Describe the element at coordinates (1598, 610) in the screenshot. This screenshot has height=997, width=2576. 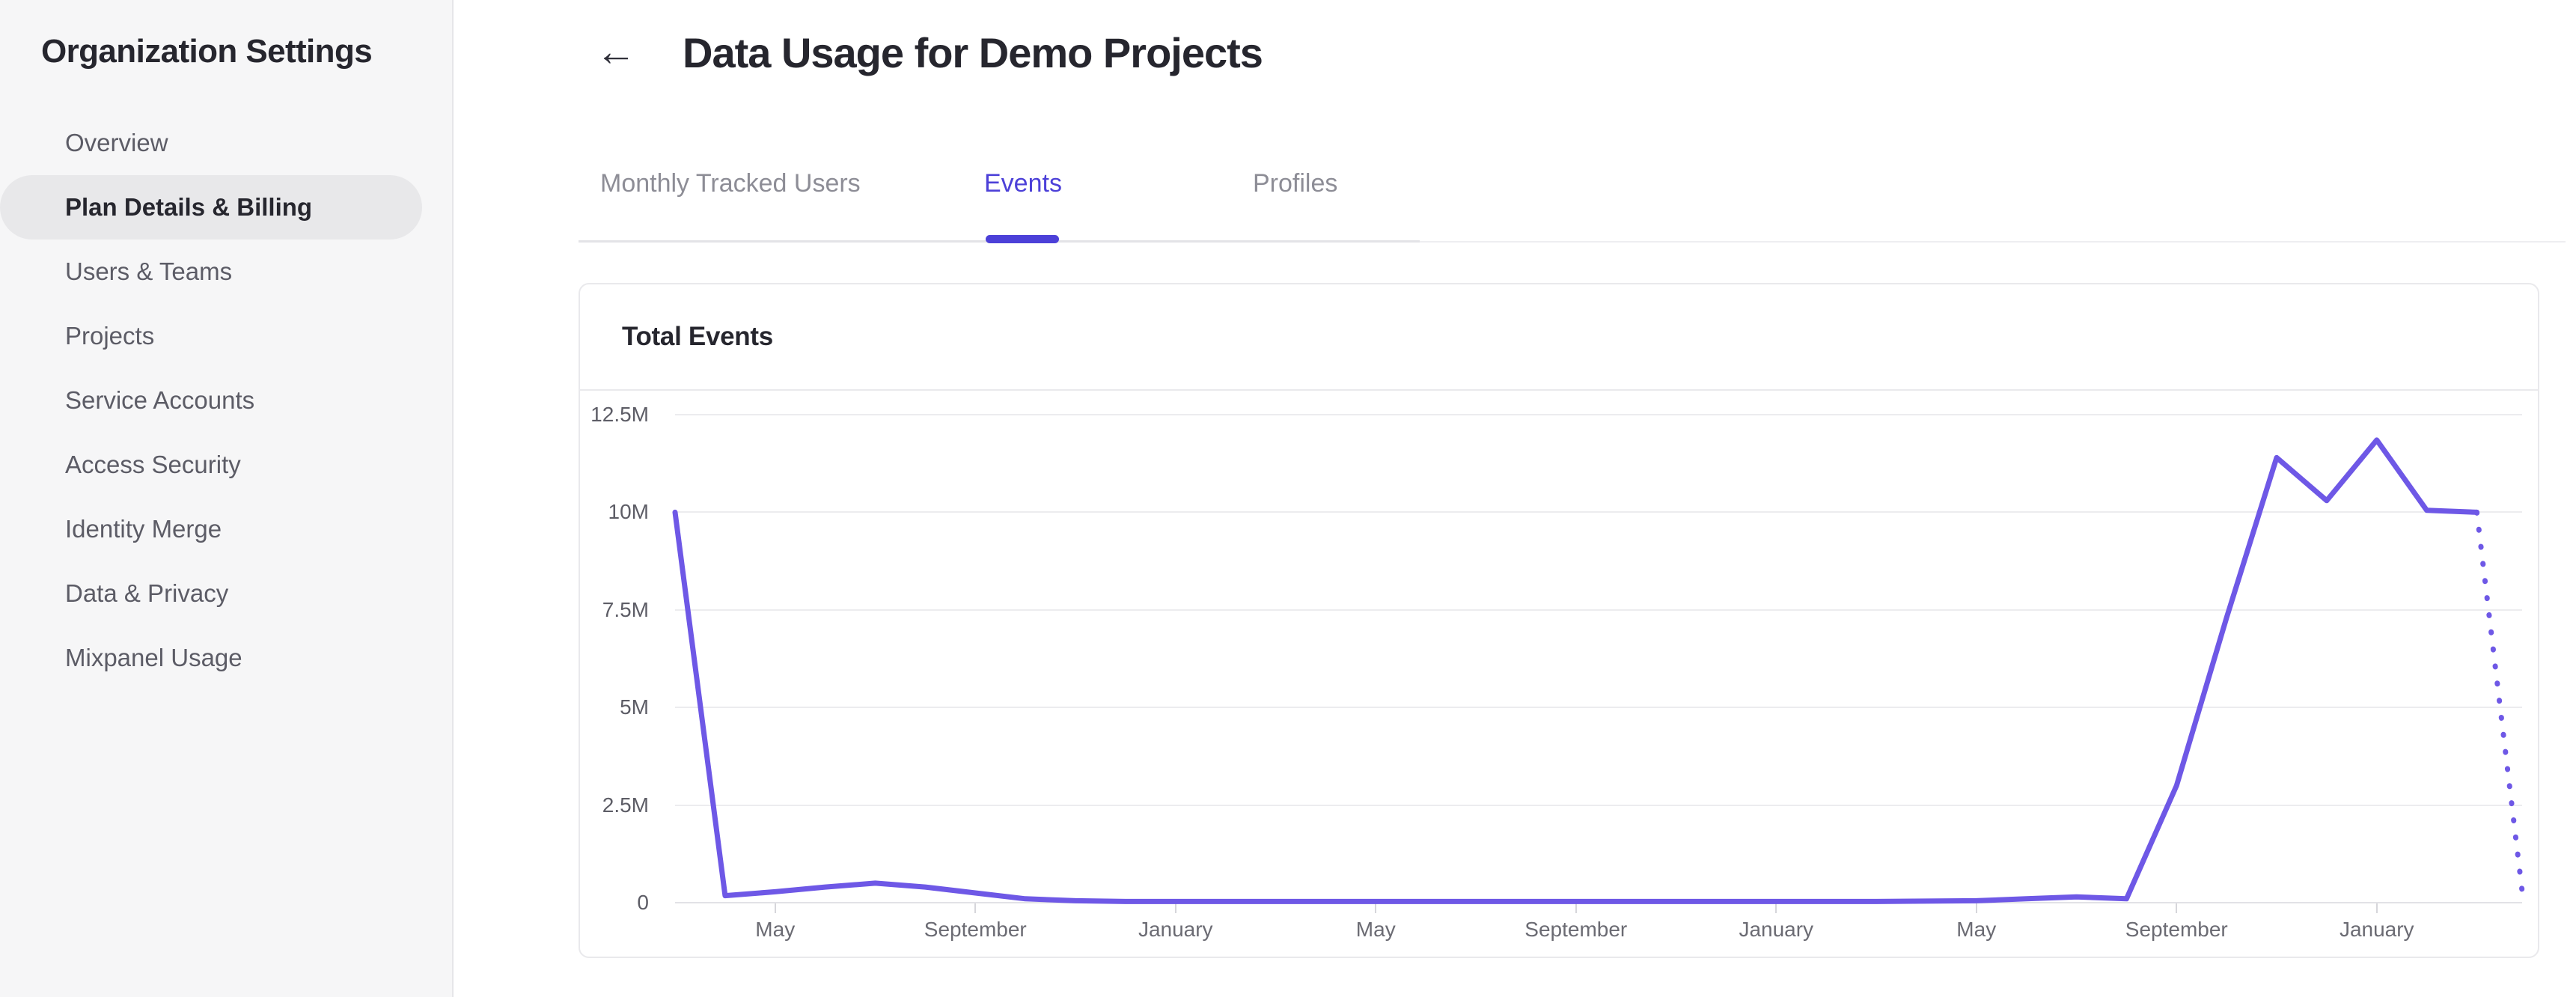
I see `gridline-7.5M` at that location.